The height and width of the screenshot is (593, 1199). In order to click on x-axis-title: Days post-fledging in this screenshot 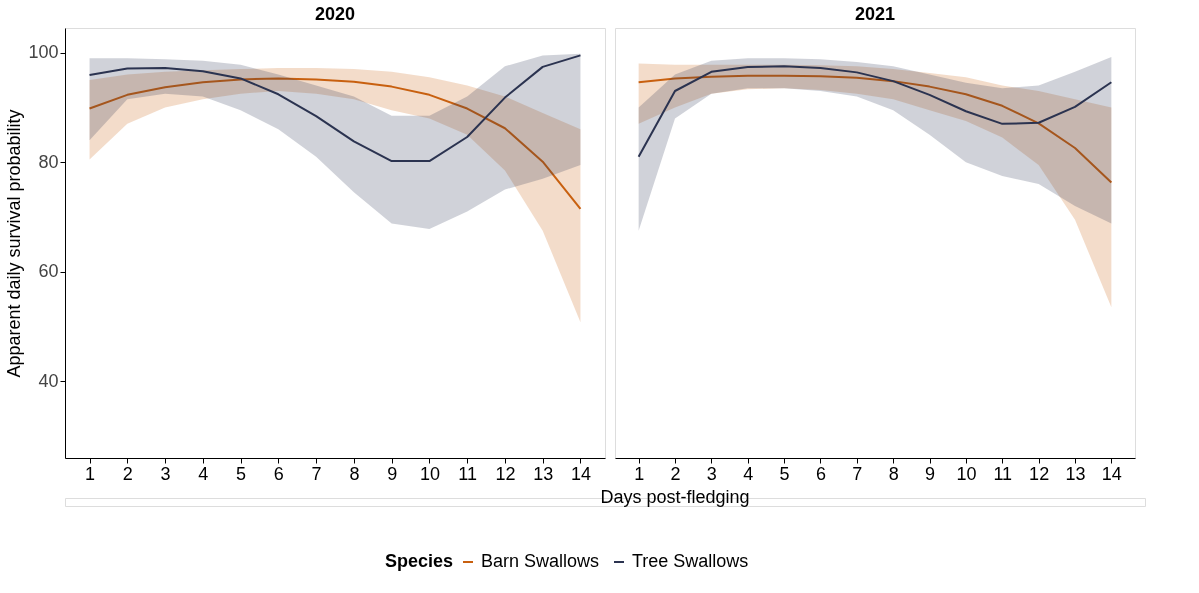, I will do `click(675, 497)`.